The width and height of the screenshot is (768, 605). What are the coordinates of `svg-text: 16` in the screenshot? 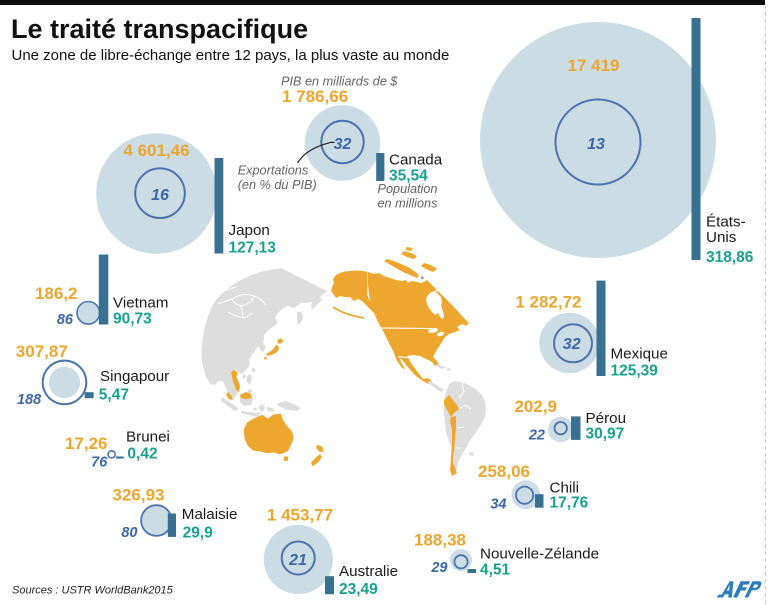 It's located at (160, 195).